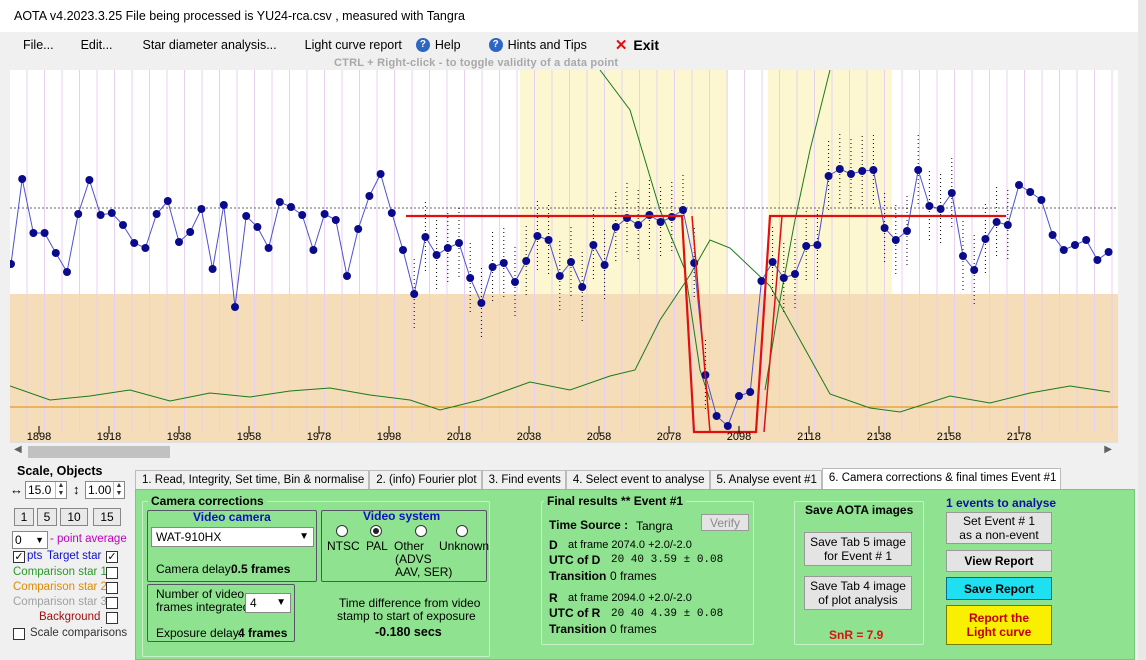  What do you see at coordinates (112, 618) in the screenshot?
I see `background-checkbox` at bounding box center [112, 618].